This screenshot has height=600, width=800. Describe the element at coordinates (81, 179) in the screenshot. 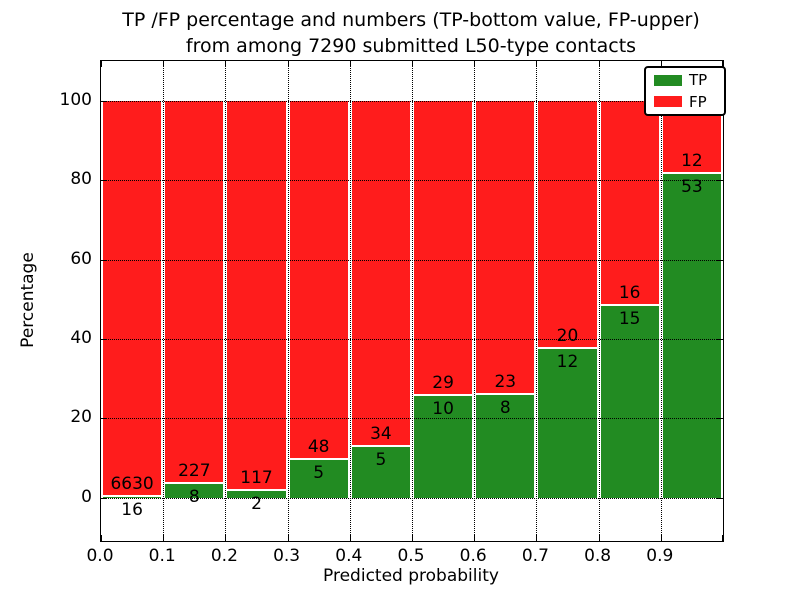

I see `y-tick-label: 80` at that location.